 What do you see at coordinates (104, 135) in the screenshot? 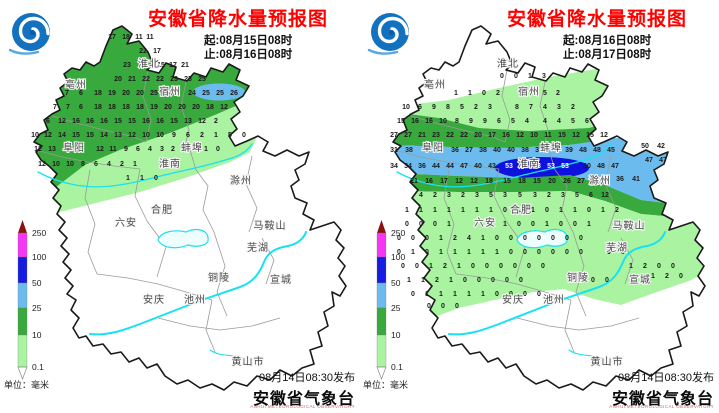
I see `precip-value: 14` at bounding box center [104, 135].